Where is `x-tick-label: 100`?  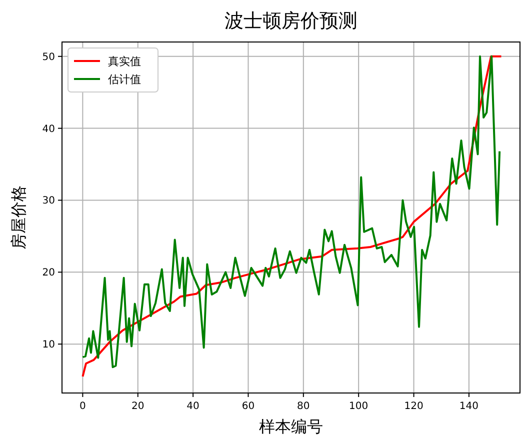
x-tick-label: 100 is located at coordinates (358, 406).